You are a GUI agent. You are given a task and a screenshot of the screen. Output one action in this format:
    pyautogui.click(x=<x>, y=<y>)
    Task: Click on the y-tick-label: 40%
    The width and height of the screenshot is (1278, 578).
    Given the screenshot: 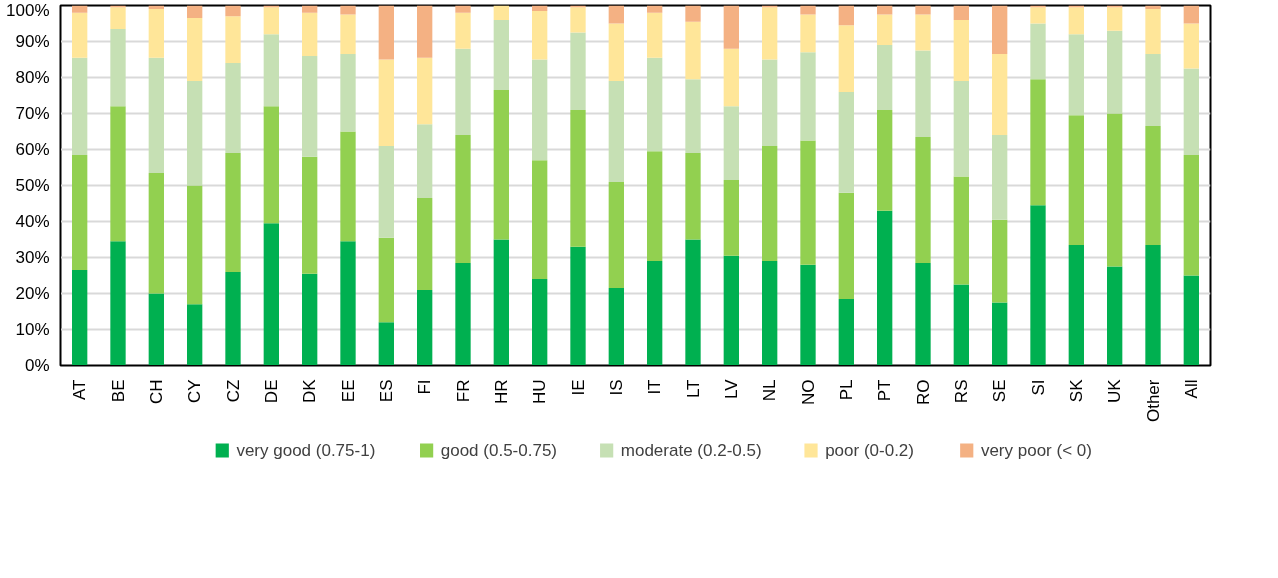 What is the action you would take?
    pyautogui.click(x=32, y=221)
    